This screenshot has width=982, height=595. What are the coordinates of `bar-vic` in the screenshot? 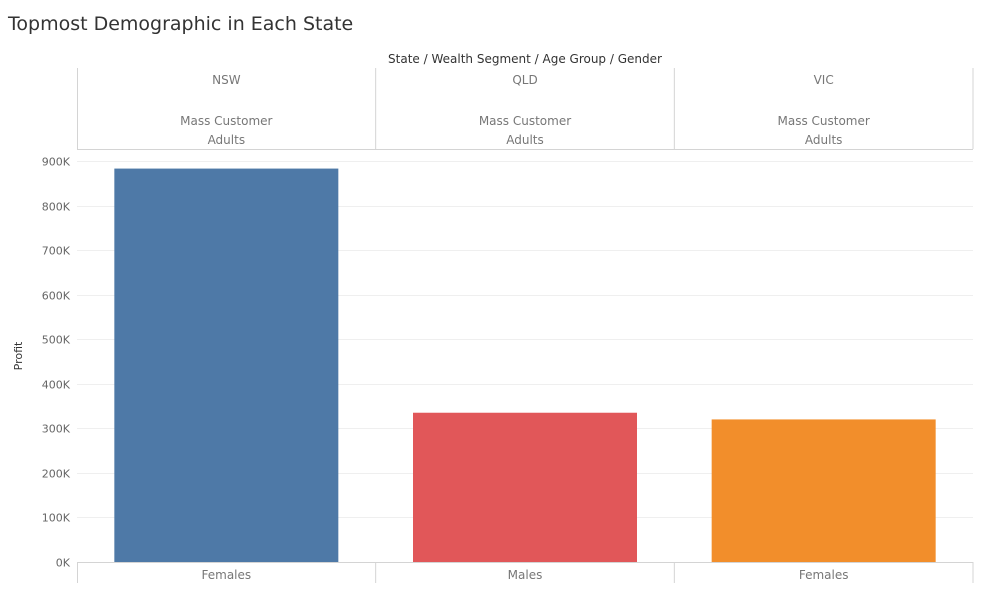 It's located at (823, 490).